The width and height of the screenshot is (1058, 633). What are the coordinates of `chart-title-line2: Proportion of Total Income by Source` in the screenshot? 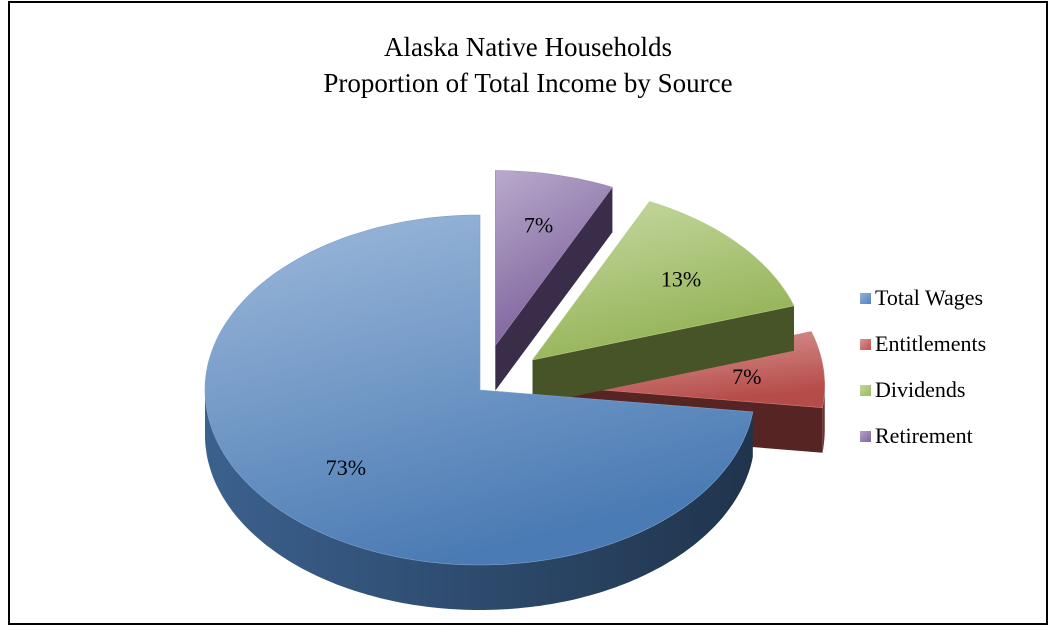 It's located at (528, 83).